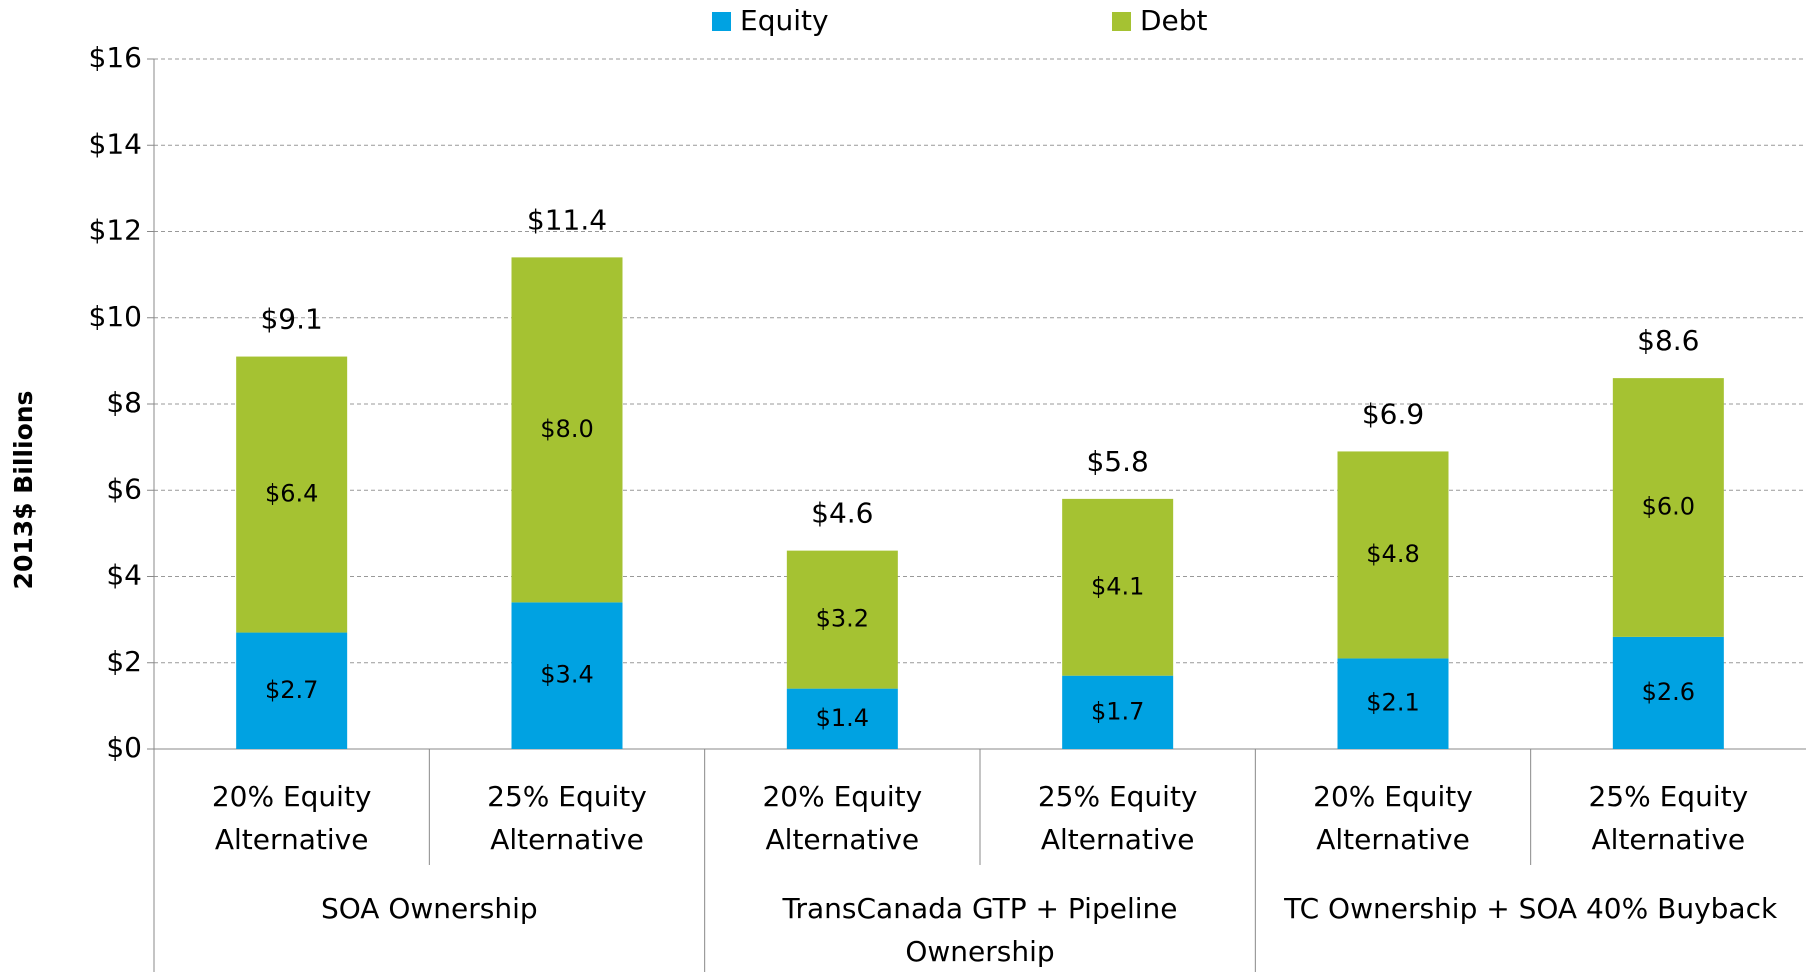 The image size is (1810, 977). I want to click on y-tick-label: $16, so click(115, 57).